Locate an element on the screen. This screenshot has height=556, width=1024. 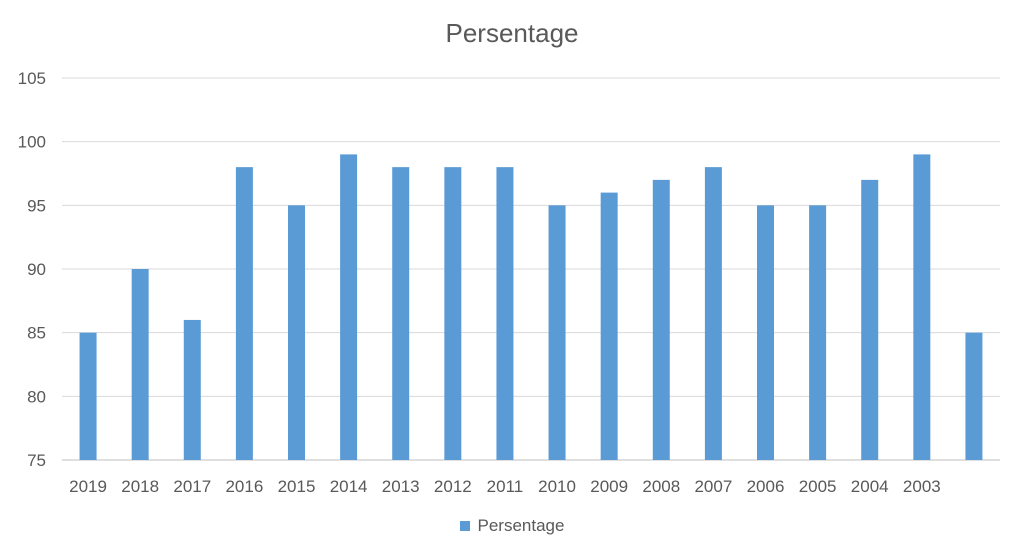
legend: Persentage is located at coordinates (512, 526).